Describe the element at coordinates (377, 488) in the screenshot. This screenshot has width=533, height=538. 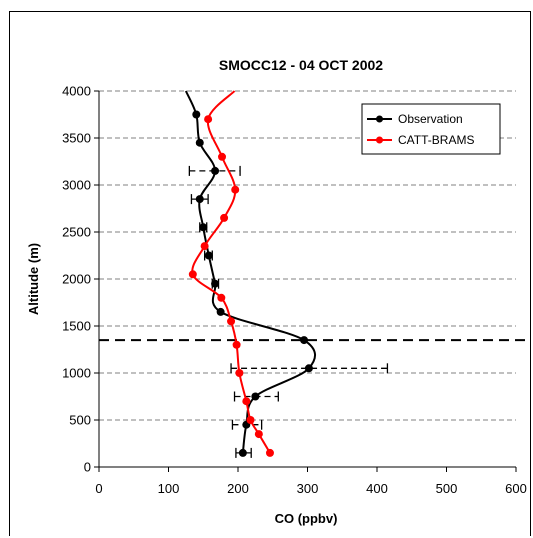
I see `tick-label-x-400: 400` at that location.